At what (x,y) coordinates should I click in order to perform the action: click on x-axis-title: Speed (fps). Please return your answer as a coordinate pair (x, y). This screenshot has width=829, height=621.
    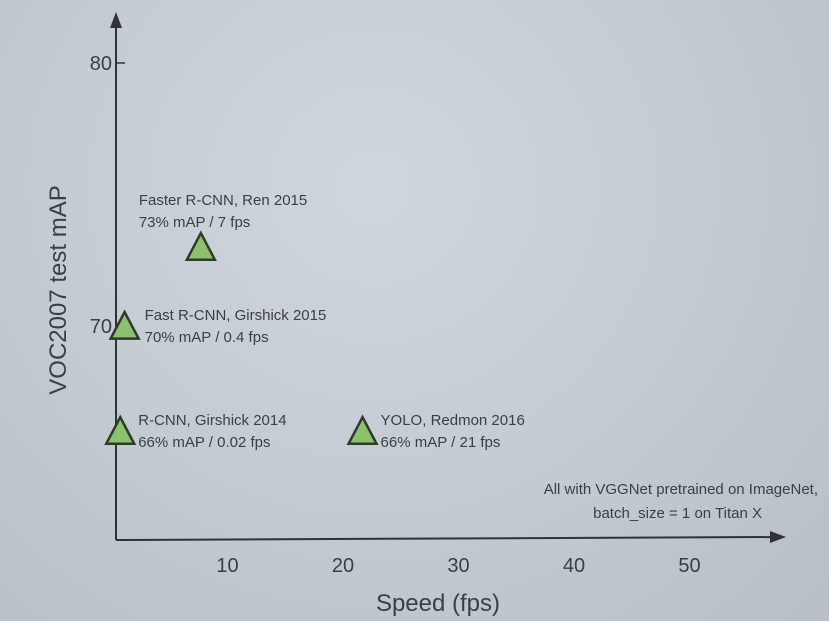
    Looking at the image, I should click on (438, 603).